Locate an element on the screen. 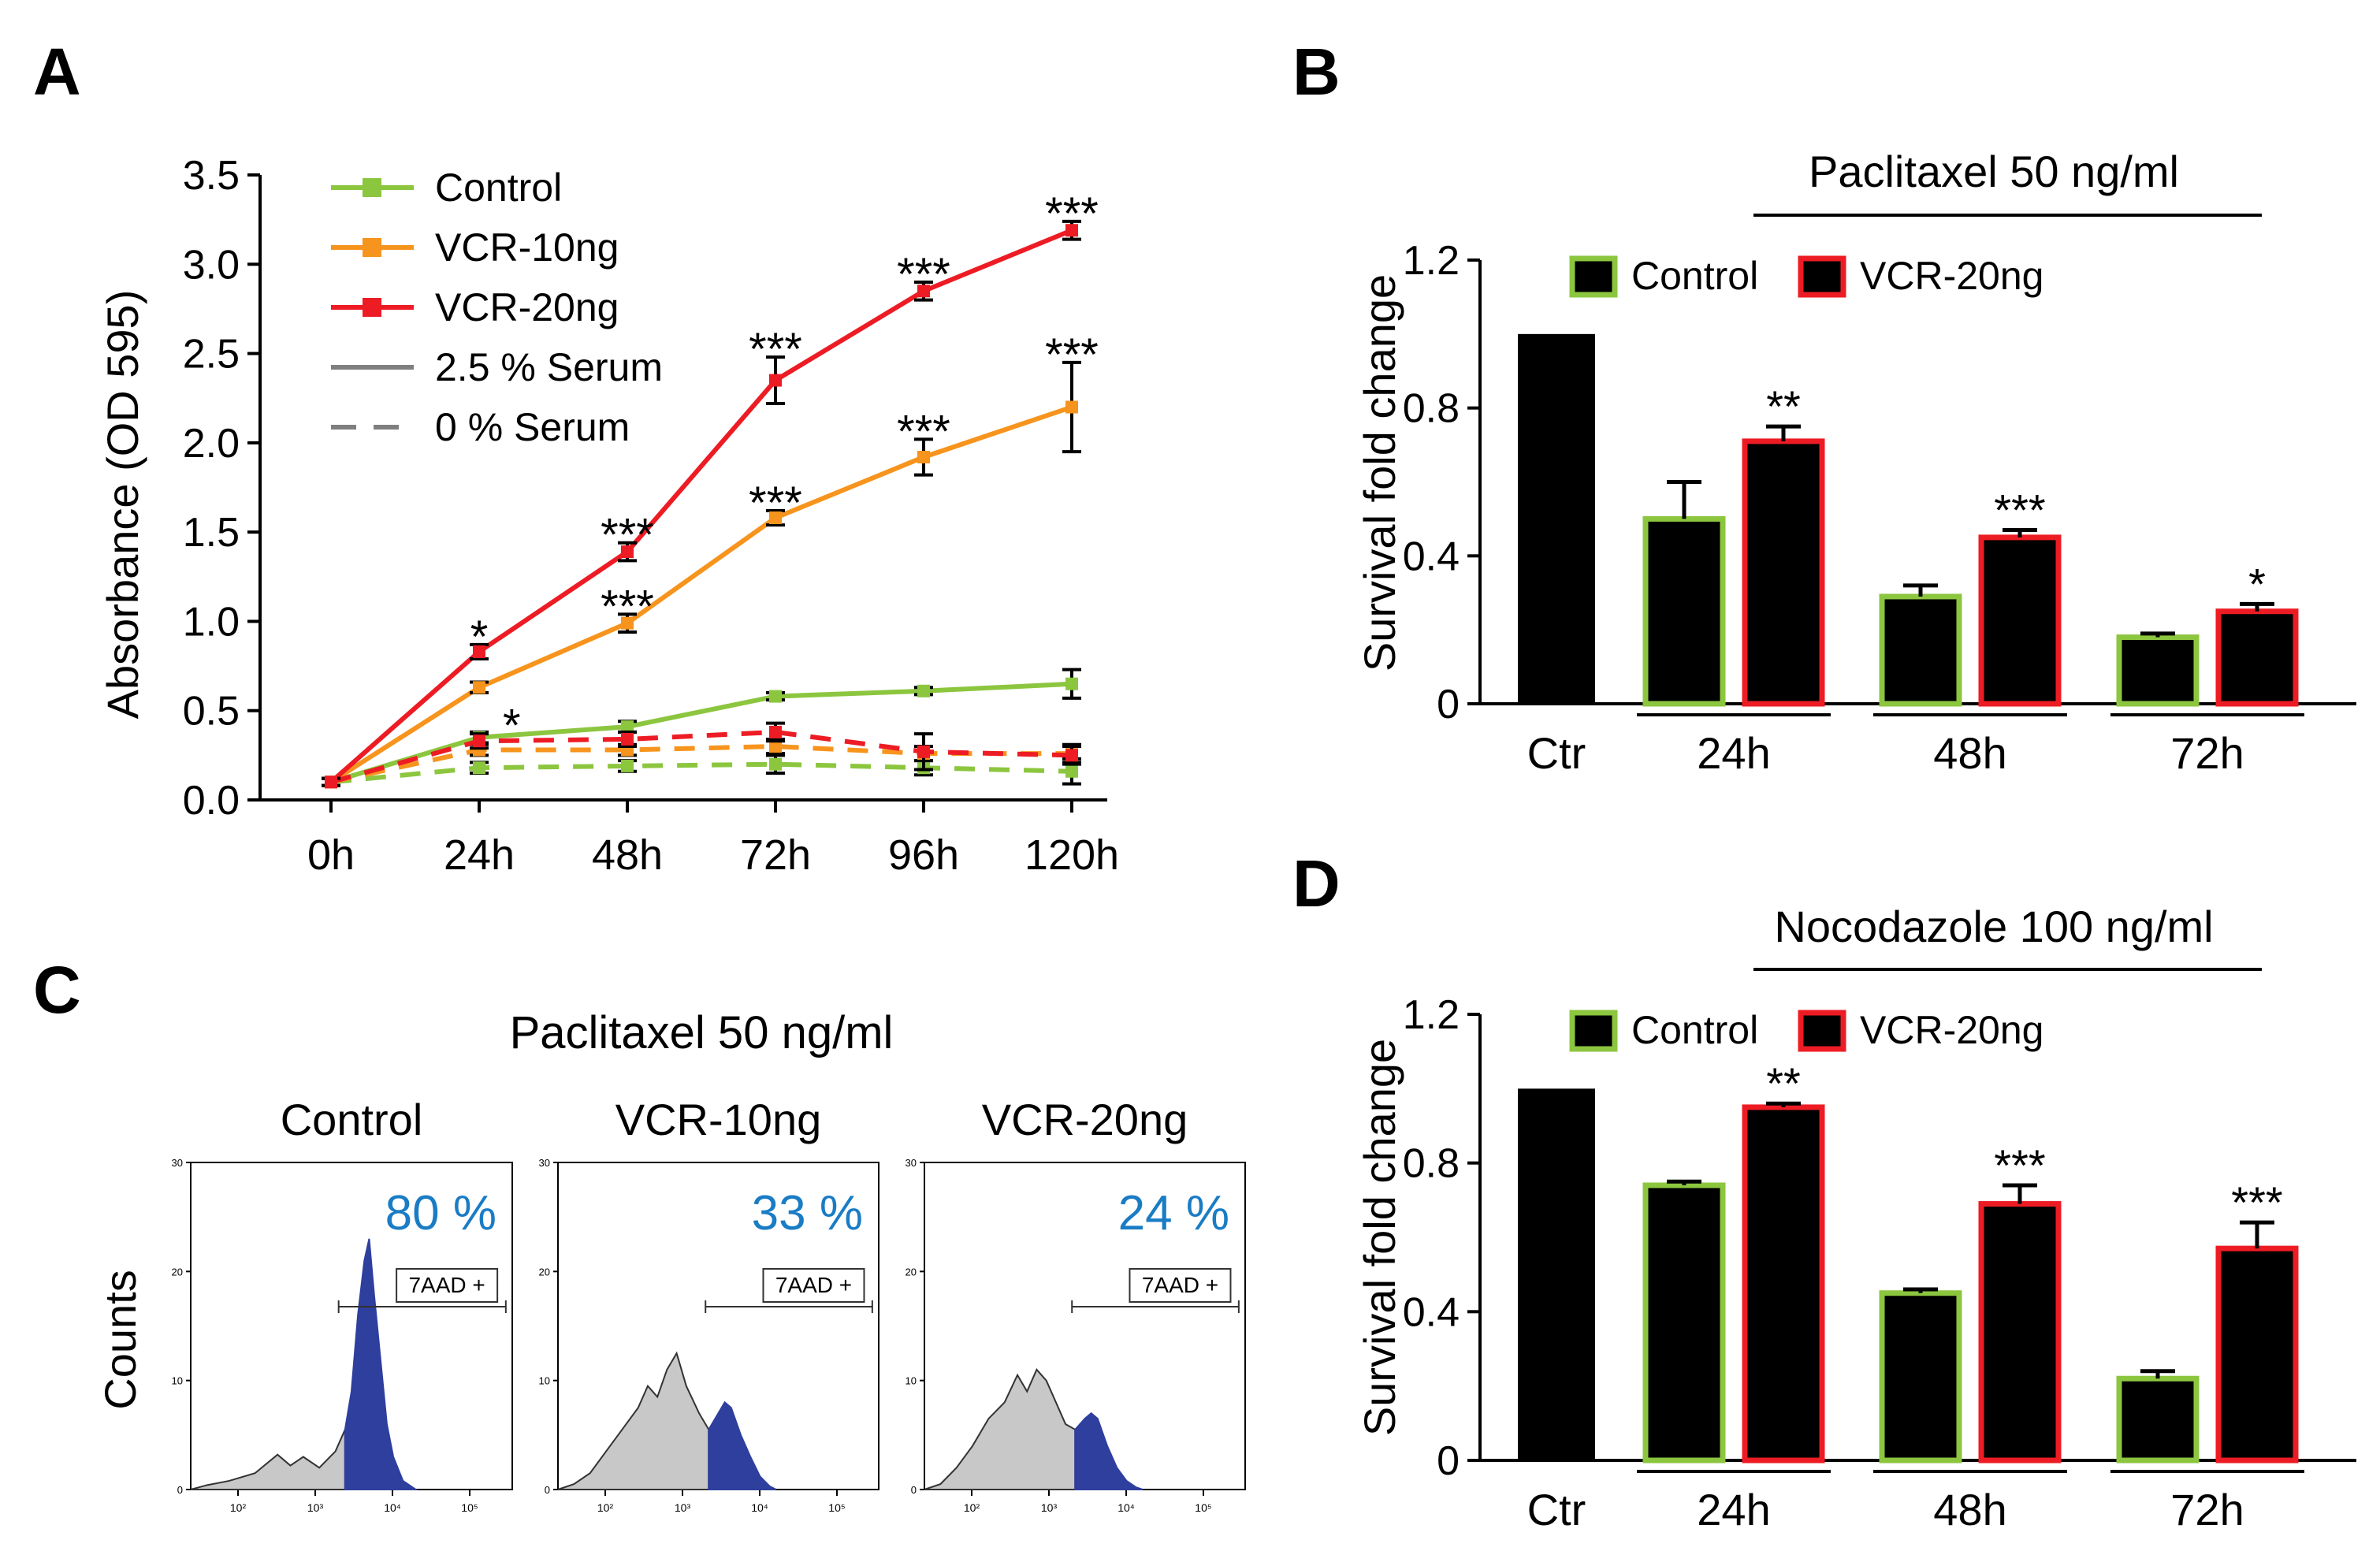 The width and height of the screenshot is (2380, 1551). panel-a-series is located at coordinates (701, 504).